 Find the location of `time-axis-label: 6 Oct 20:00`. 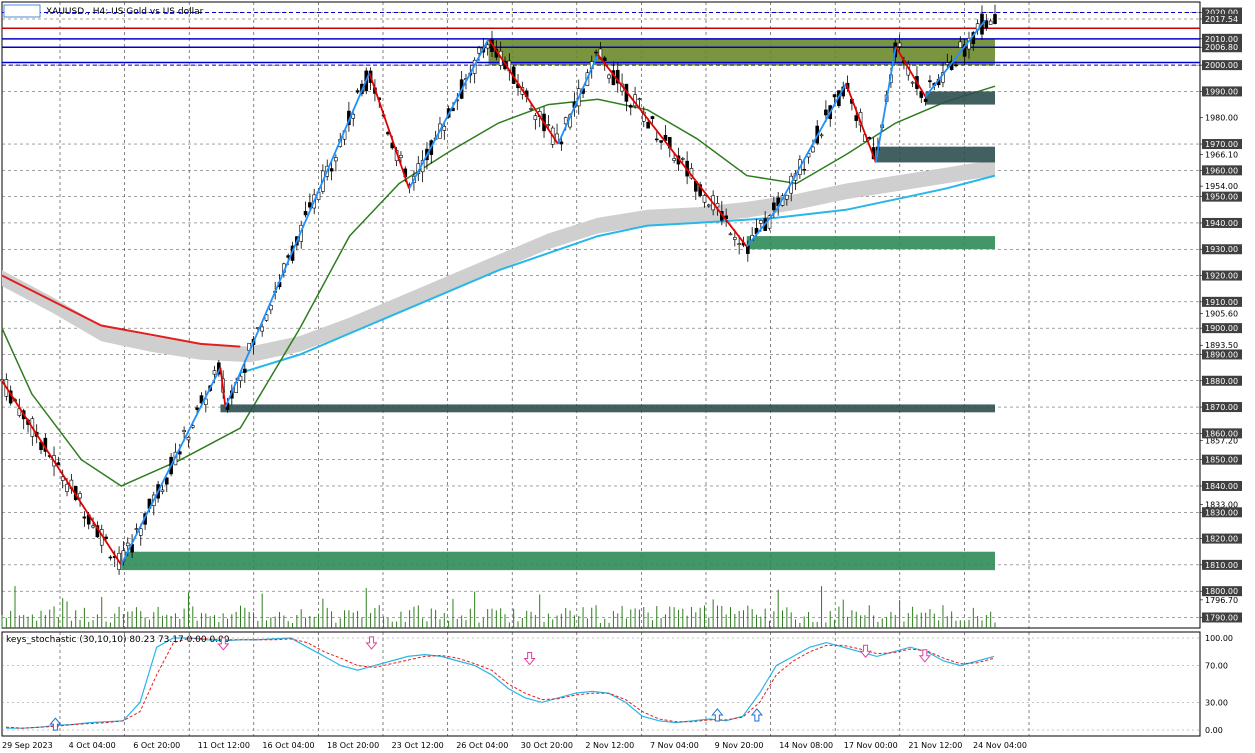

time-axis-label: 6 Oct 20:00 is located at coordinates (156, 745).